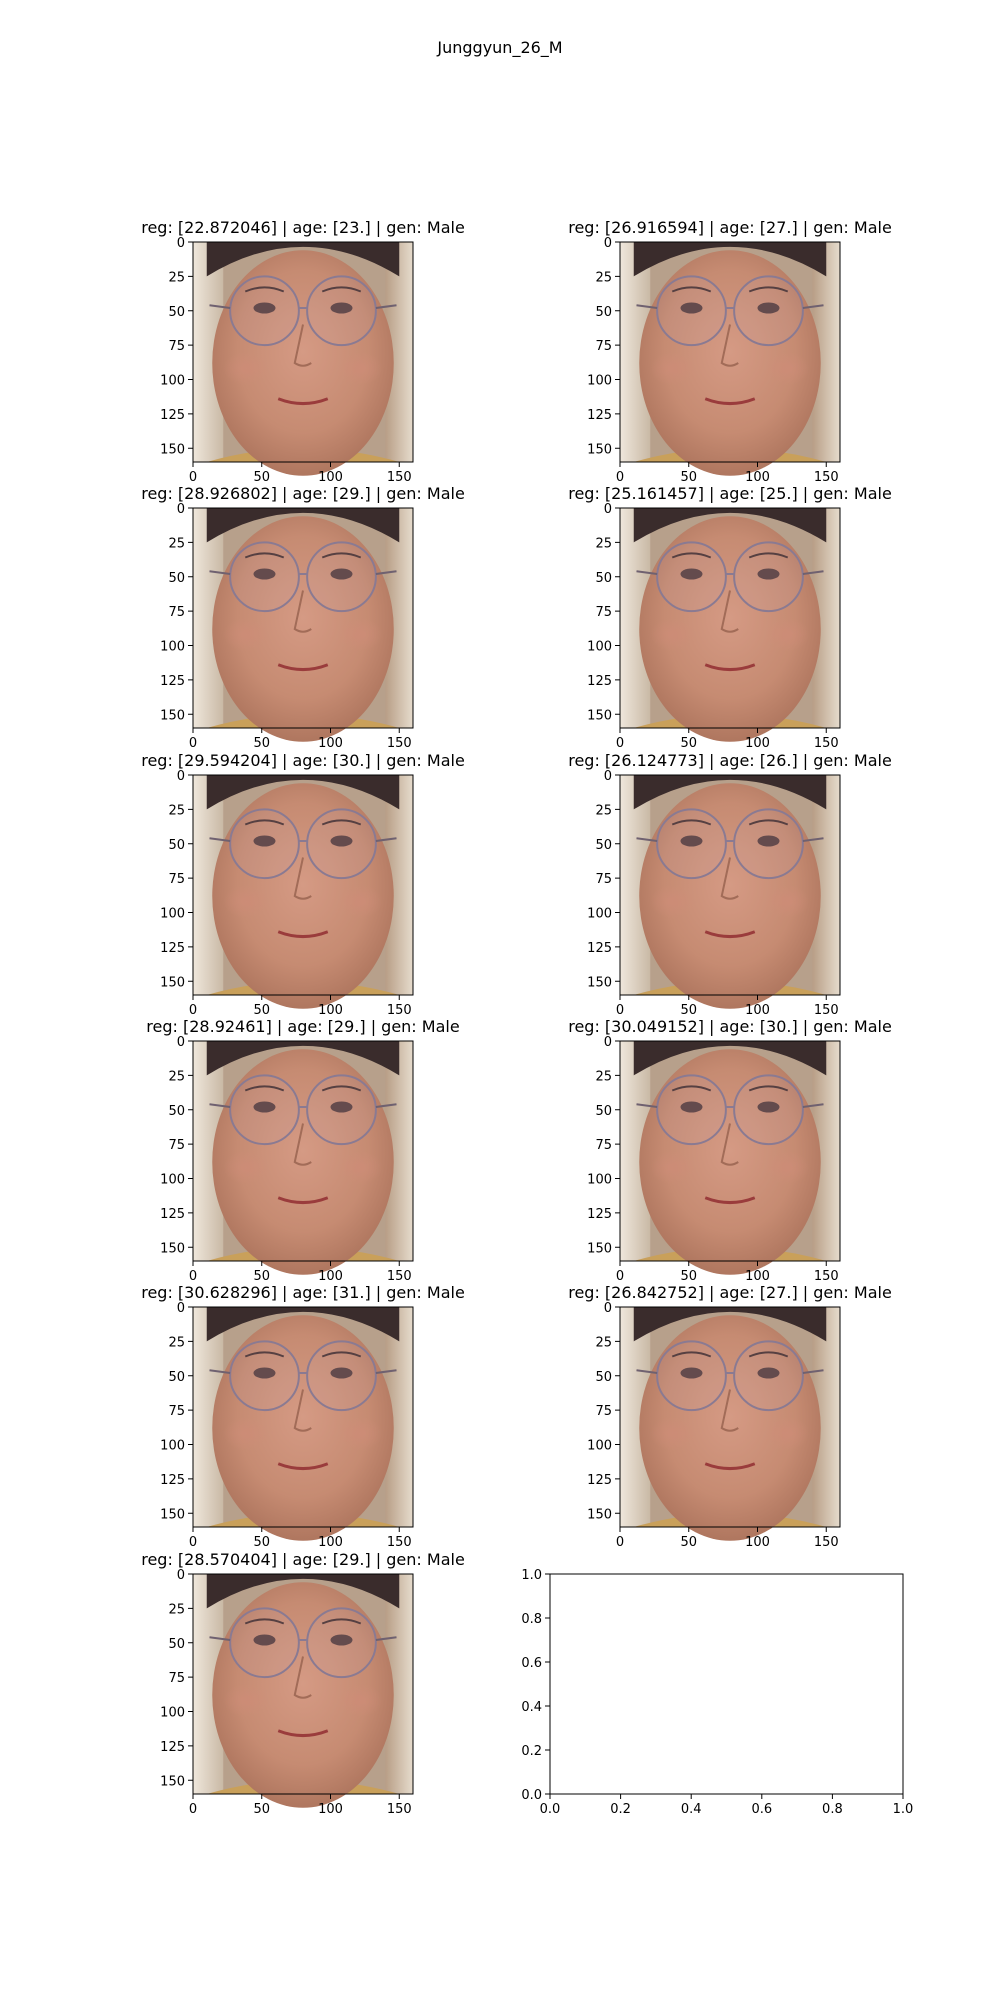 The width and height of the screenshot is (1000, 2000). What do you see at coordinates (761, 1809) in the screenshot?
I see `x-tick-label: 0.6` at bounding box center [761, 1809].